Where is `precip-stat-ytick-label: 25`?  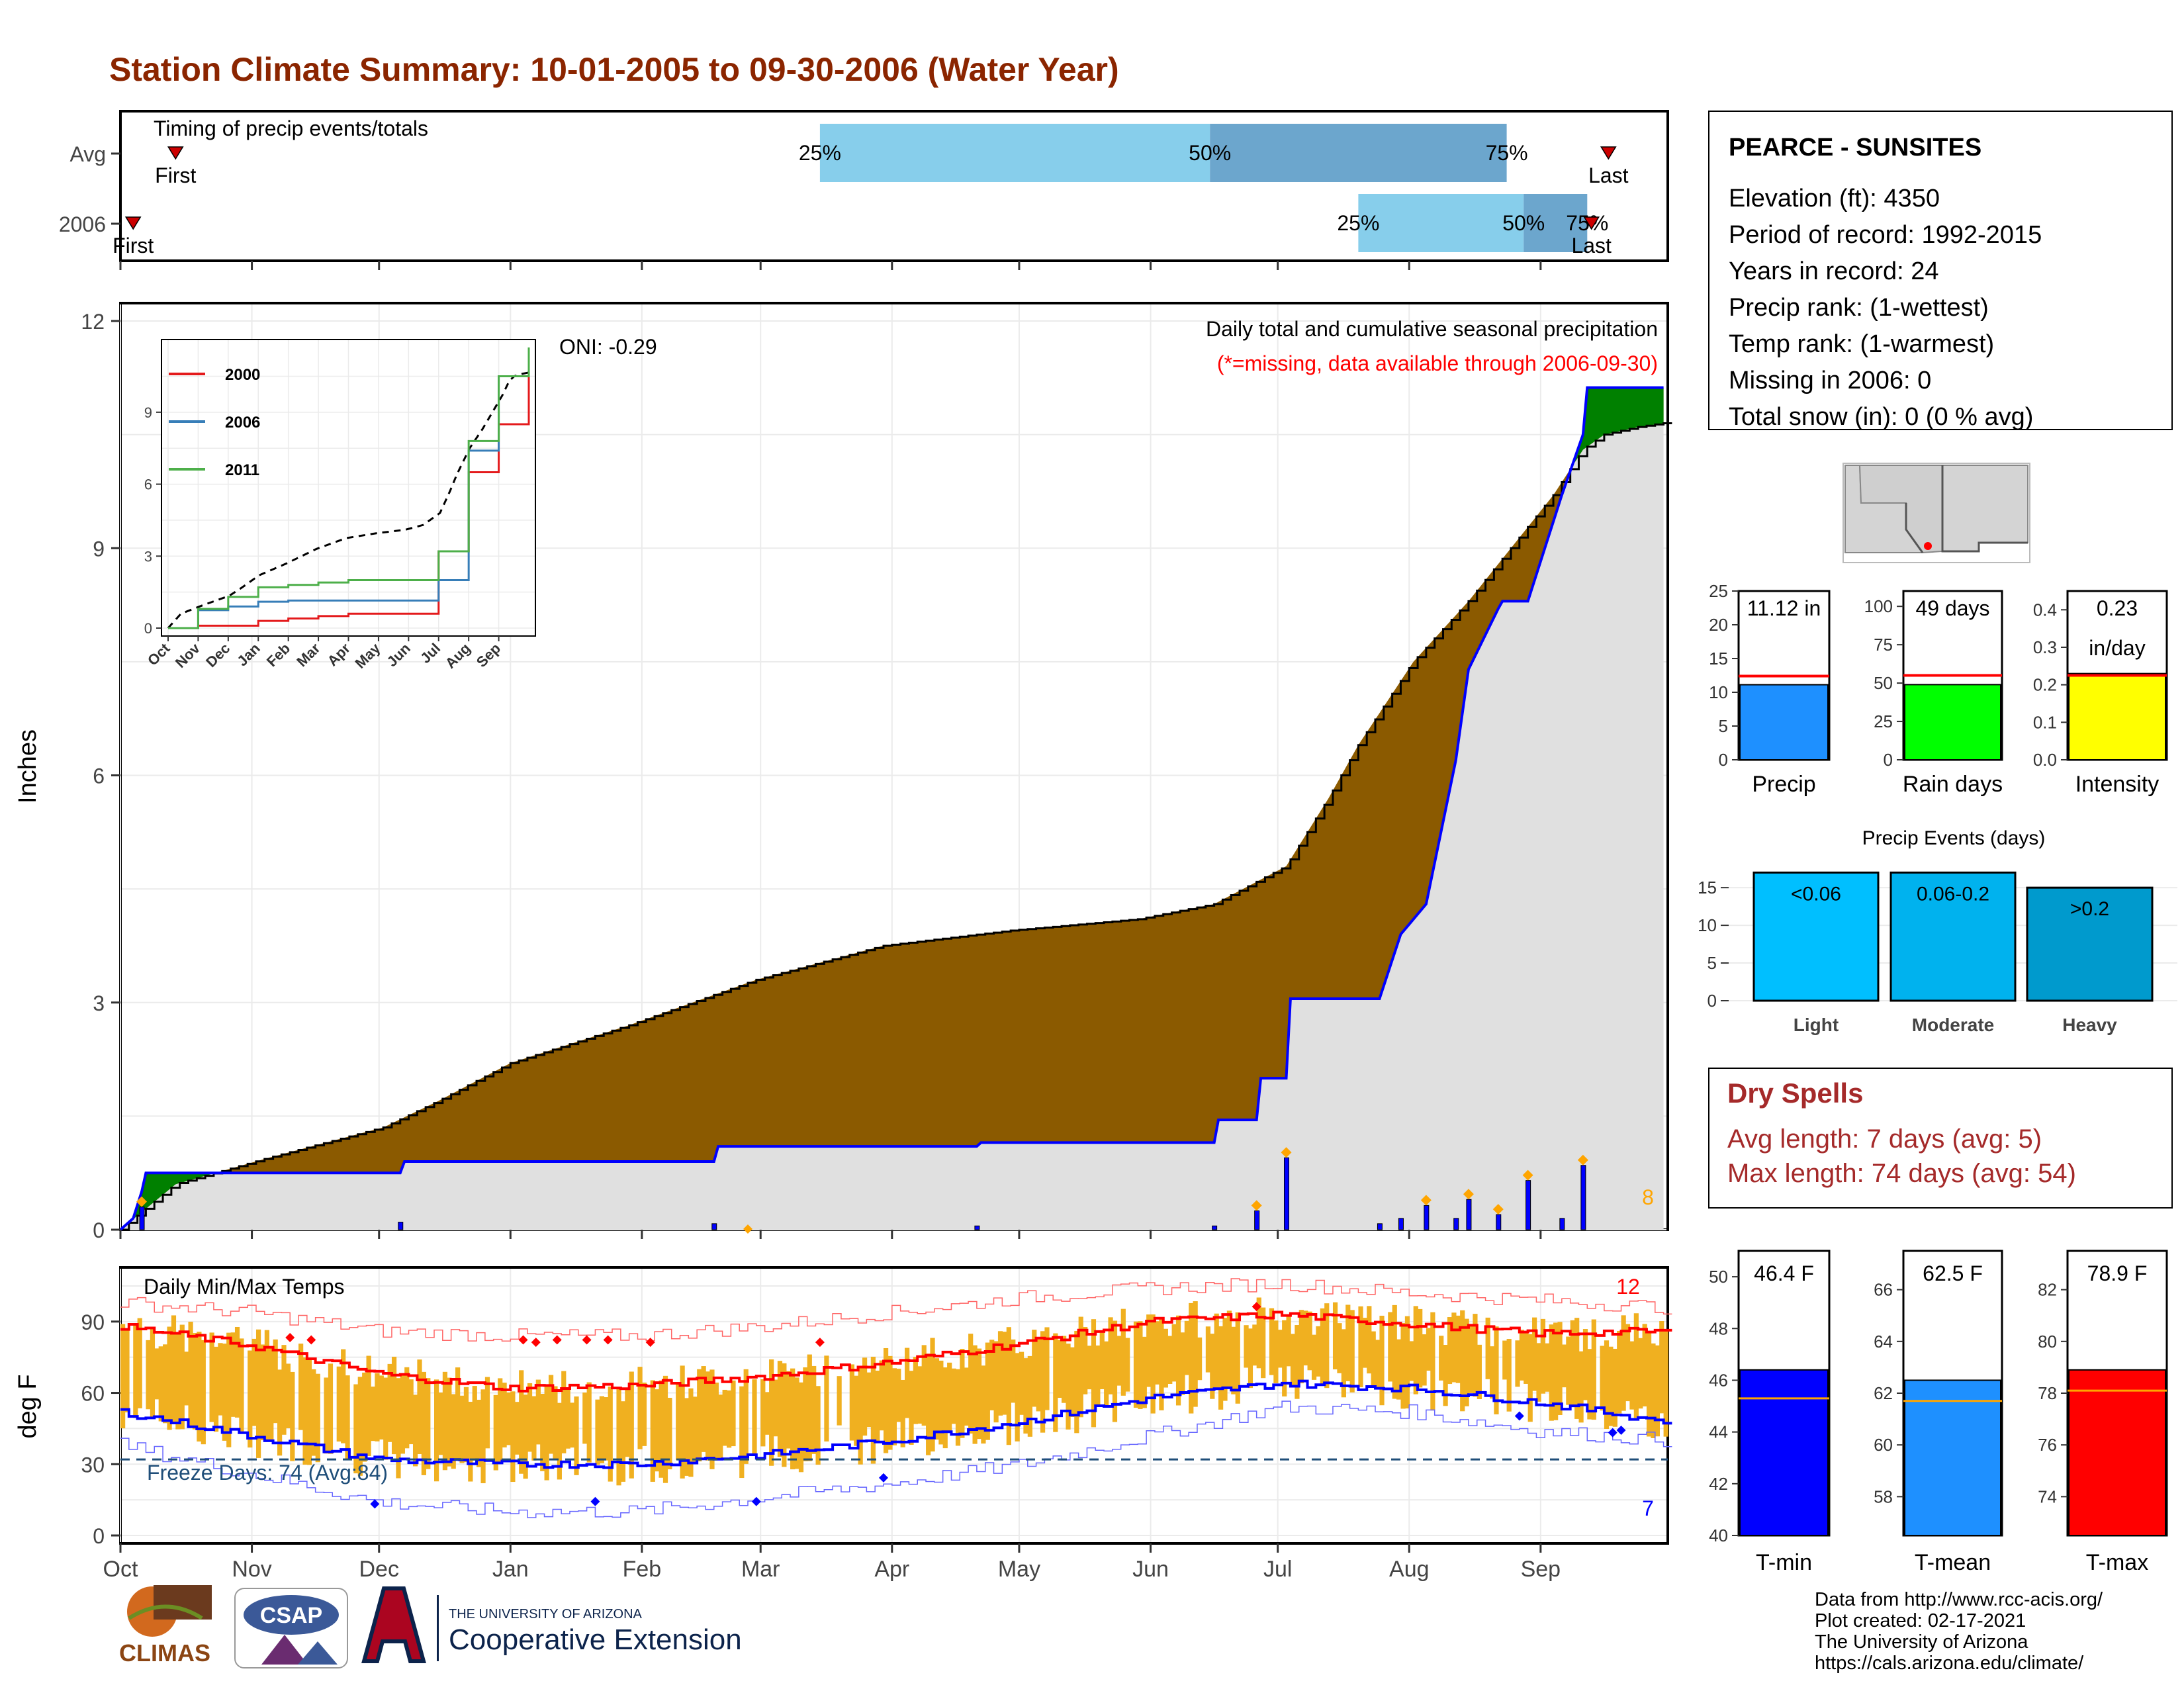 precip-stat-ytick-label: 25 is located at coordinates (1718, 591).